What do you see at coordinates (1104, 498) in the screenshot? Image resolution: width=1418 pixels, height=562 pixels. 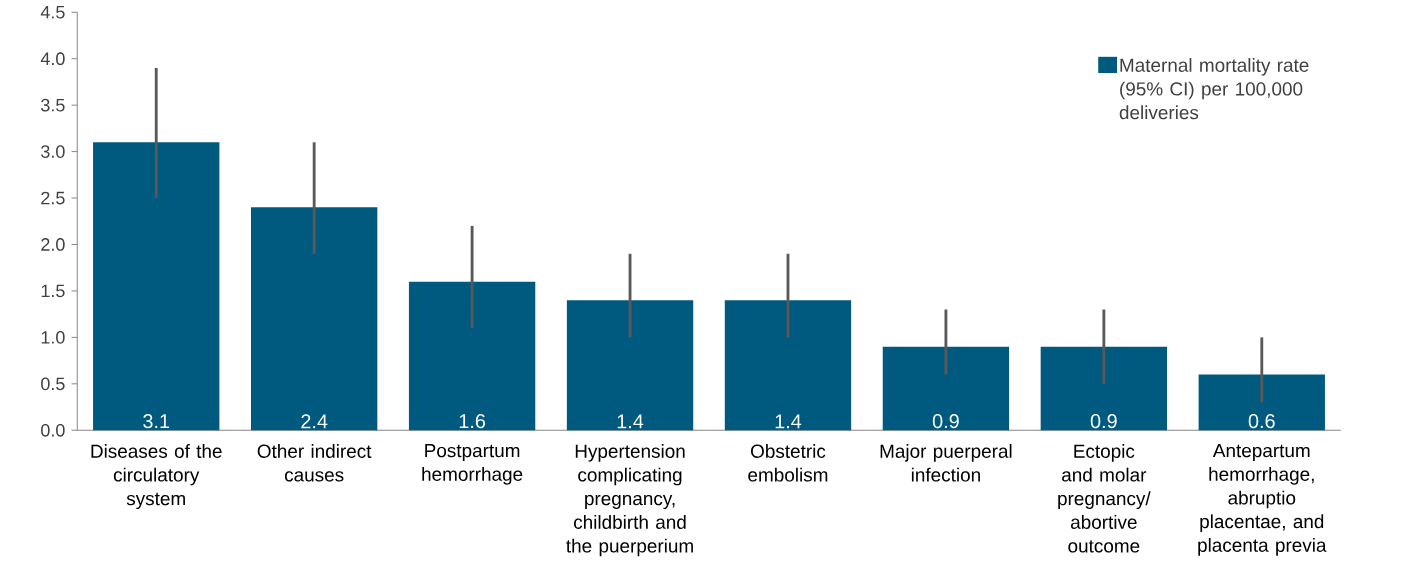 I see `x-tick-label: Ectopic and molar pregnancy/ abortive outcome` at bounding box center [1104, 498].